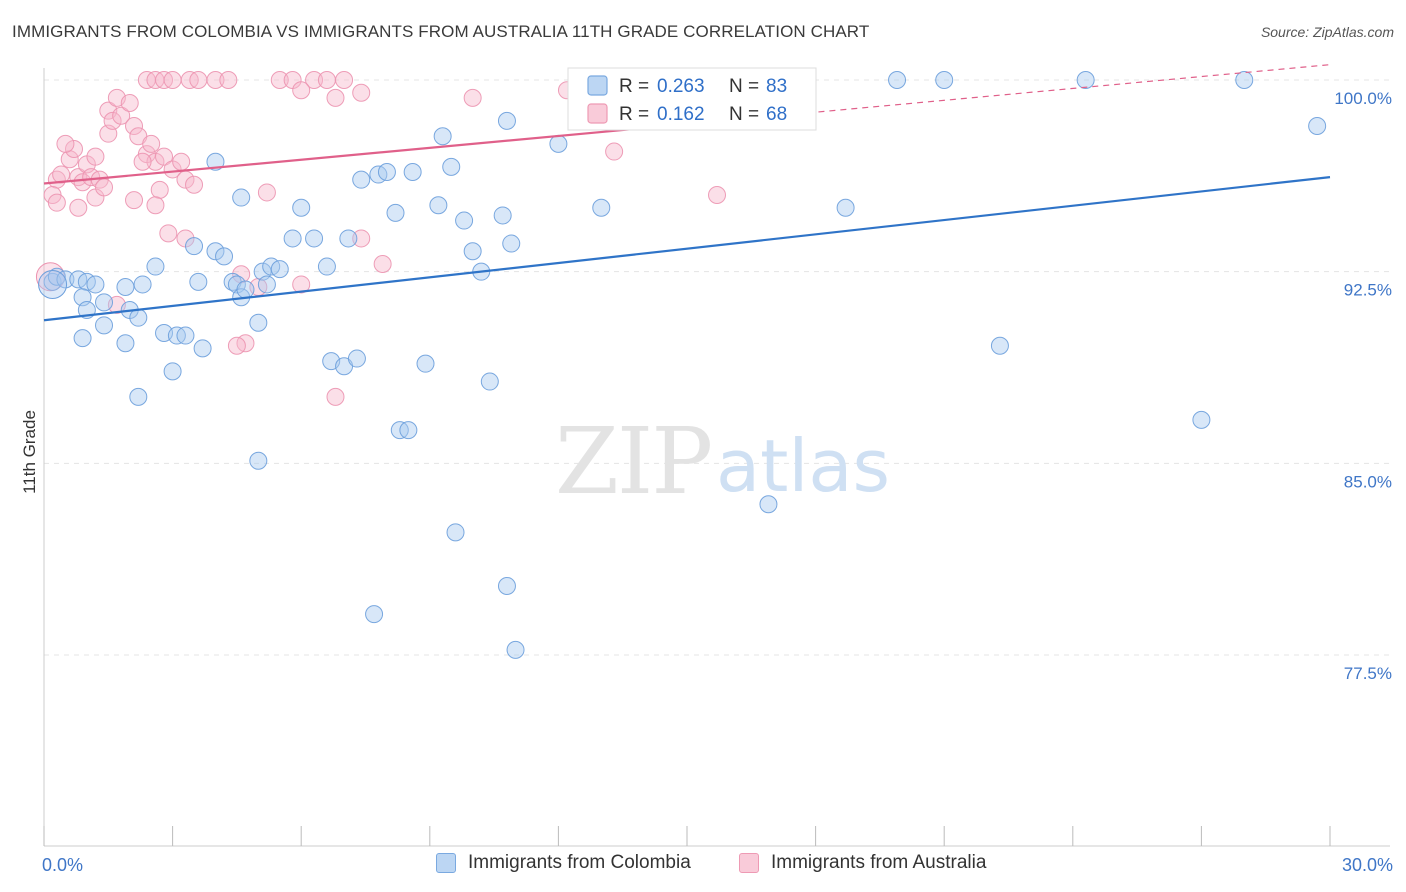 This screenshot has width=1406, height=892. I want to click on legend-swatch-colombia-bottom, so click(446, 863).